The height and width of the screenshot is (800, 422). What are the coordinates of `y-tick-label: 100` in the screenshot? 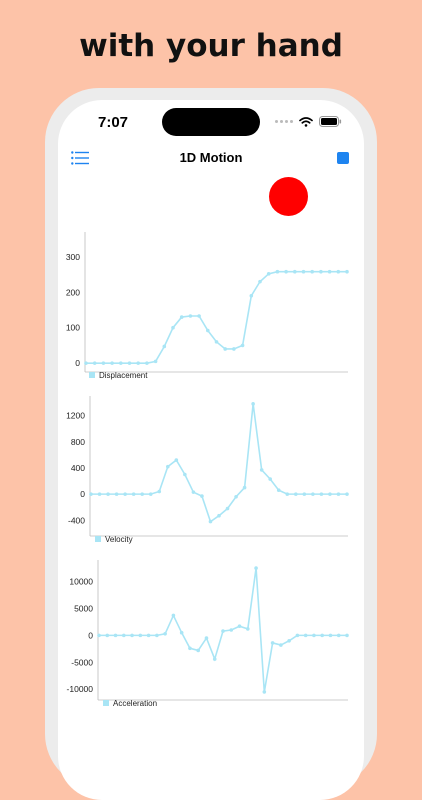 It's located at (73, 328).